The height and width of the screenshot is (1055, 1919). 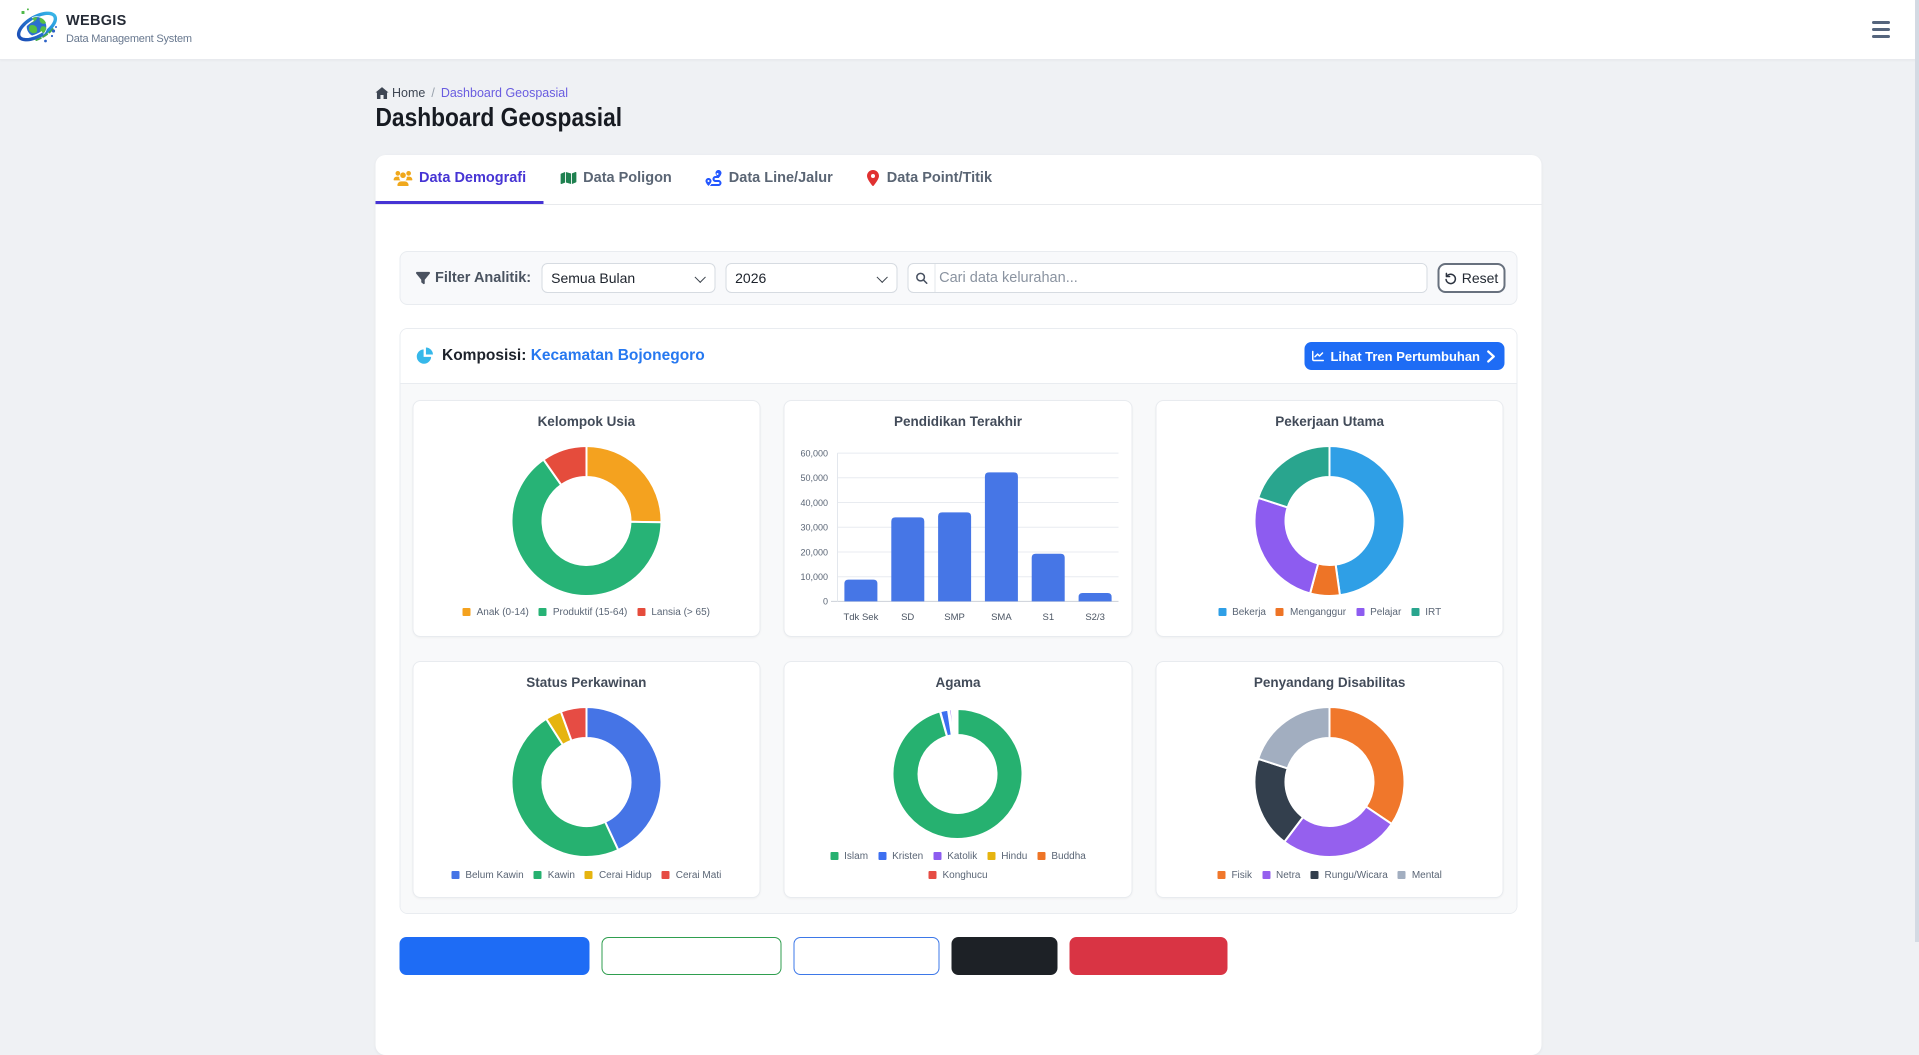 I want to click on svg-text: SMP, so click(x=954, y=617).